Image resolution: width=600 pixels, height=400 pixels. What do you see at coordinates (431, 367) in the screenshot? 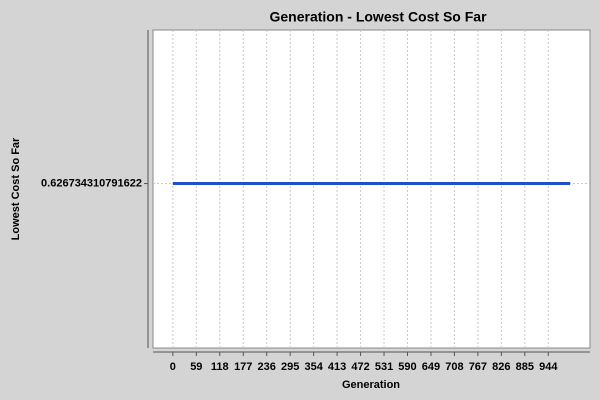
I see `x-tick-label: 649` at bounding box center [431, 367].